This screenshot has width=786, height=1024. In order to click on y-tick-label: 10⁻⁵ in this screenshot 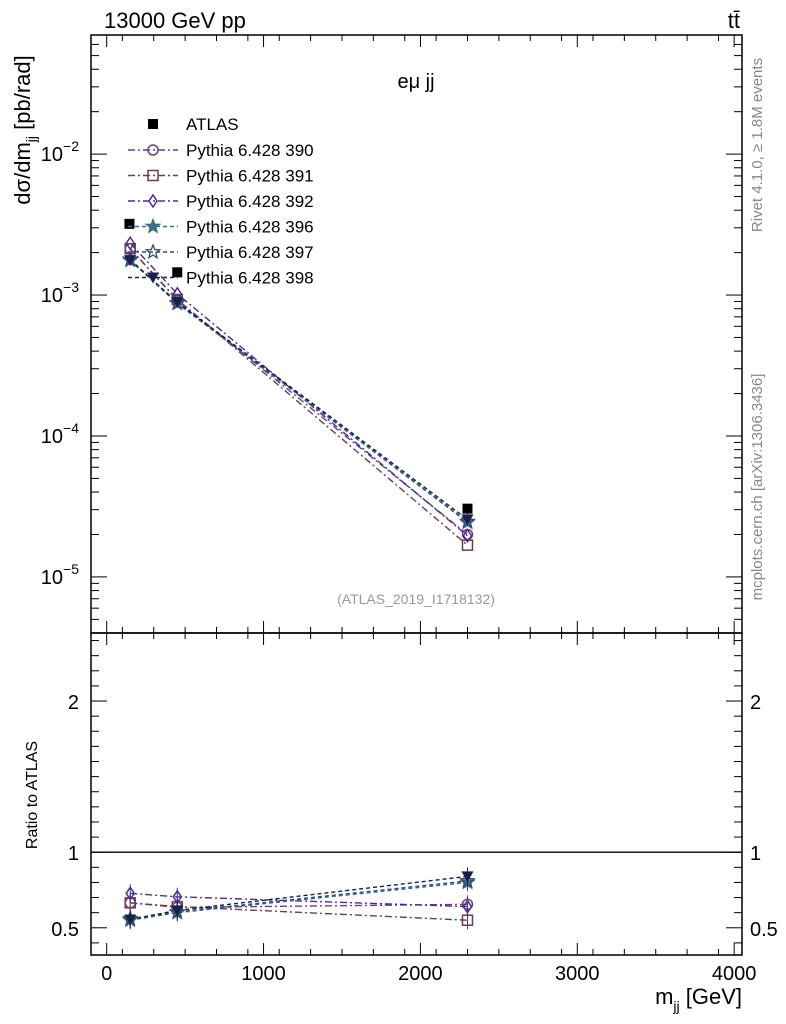, I will do `click(60, 575)`.